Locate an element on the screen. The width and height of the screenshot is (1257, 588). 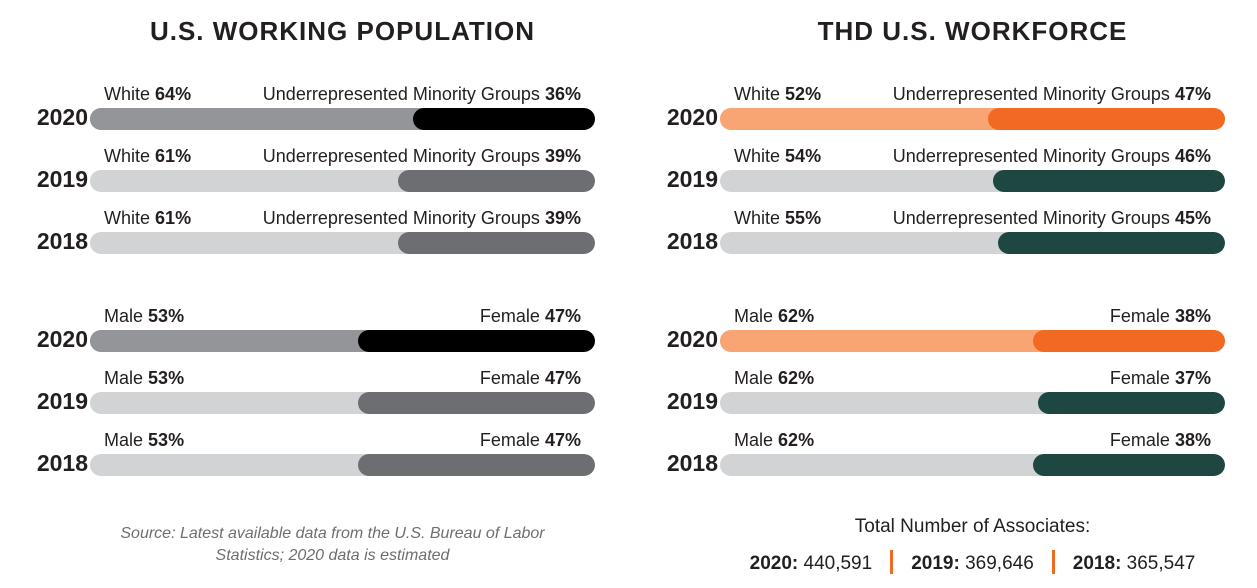
left-value-label: 52 is located at coordinates (795, 94).